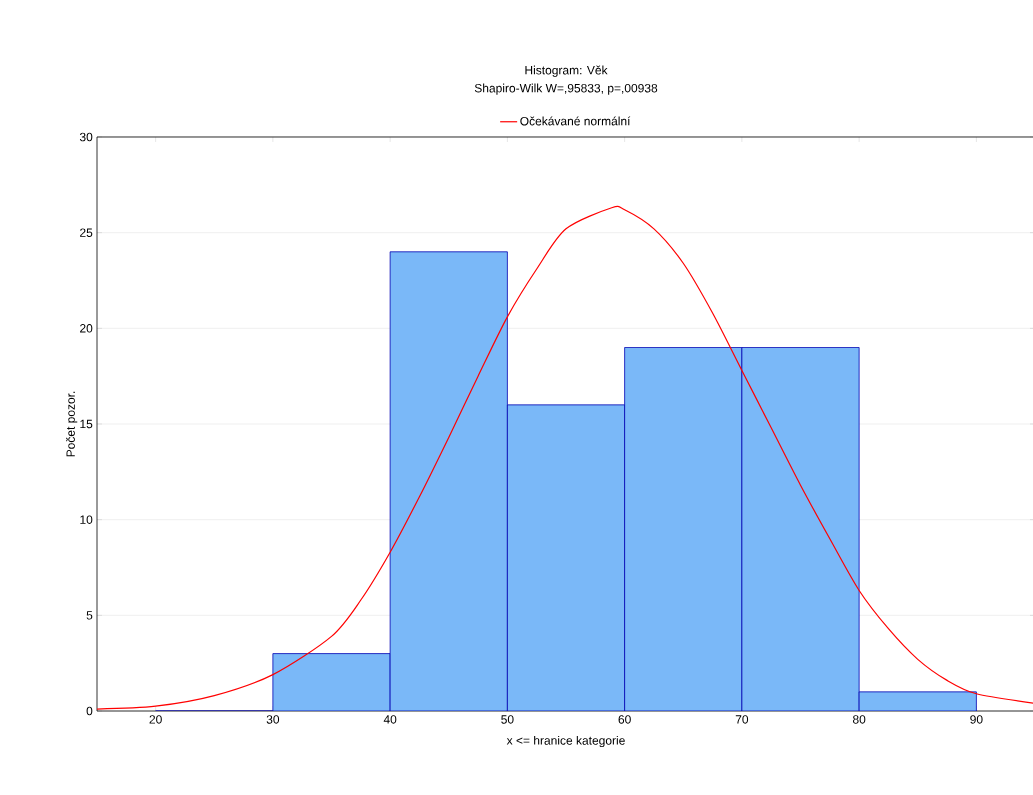  What do you see at coordinates (89, 711) in the screenshot?
I see `y-tick-label: 0` at bounding box center [89, 711].